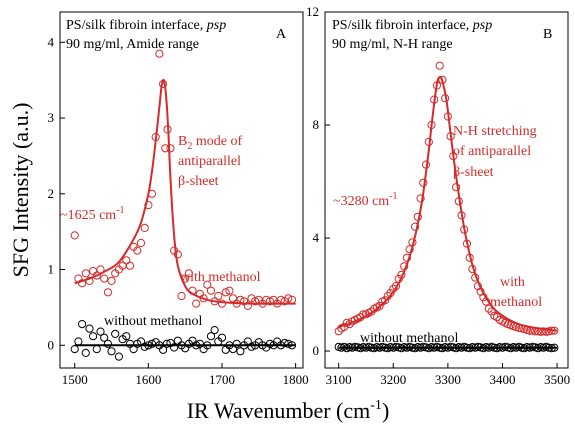 Image resolution: width=575 pixels, height=427 pixels. Describe the element at coordinates (316, 237) in the screenshot. I see `panel-b-ytick-label: 4` at that location.